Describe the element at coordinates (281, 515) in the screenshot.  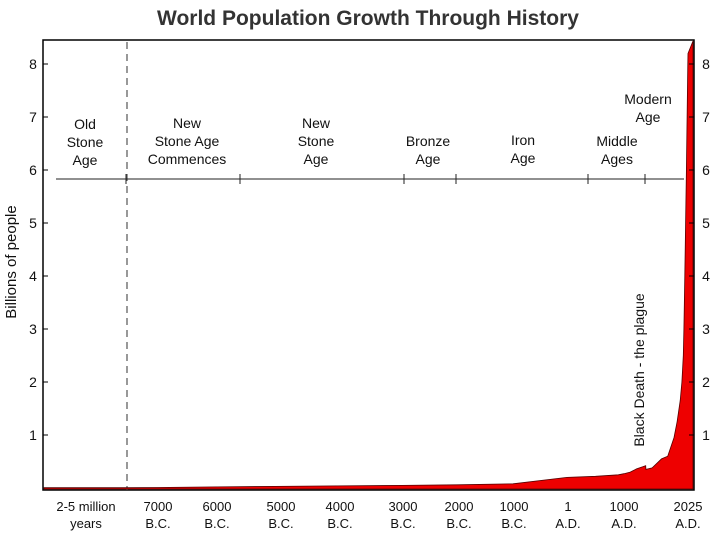
I see `x-tick-label: 5000 B.C.` at that location.